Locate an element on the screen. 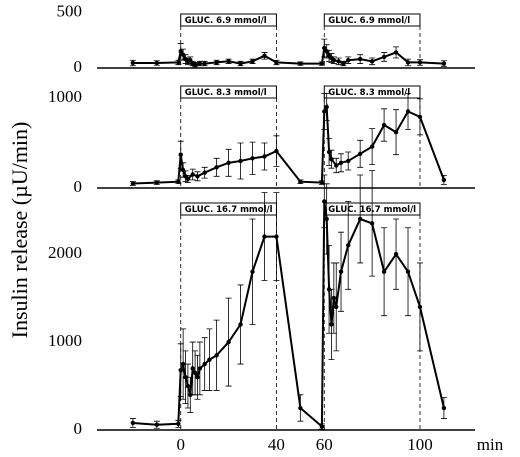  x-tick-label: 60 is located at coordinates (324, 444).